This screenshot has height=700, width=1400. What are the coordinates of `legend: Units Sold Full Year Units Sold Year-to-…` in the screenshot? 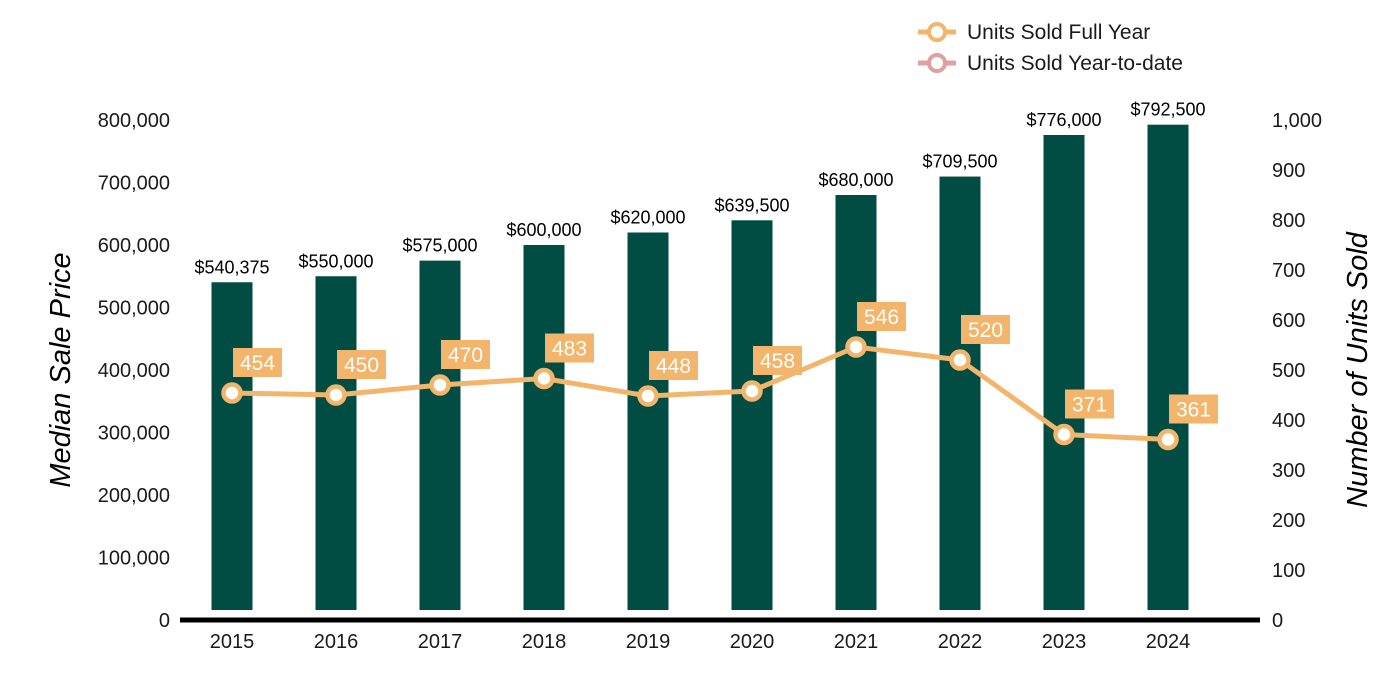 It's located at (1050, 48).